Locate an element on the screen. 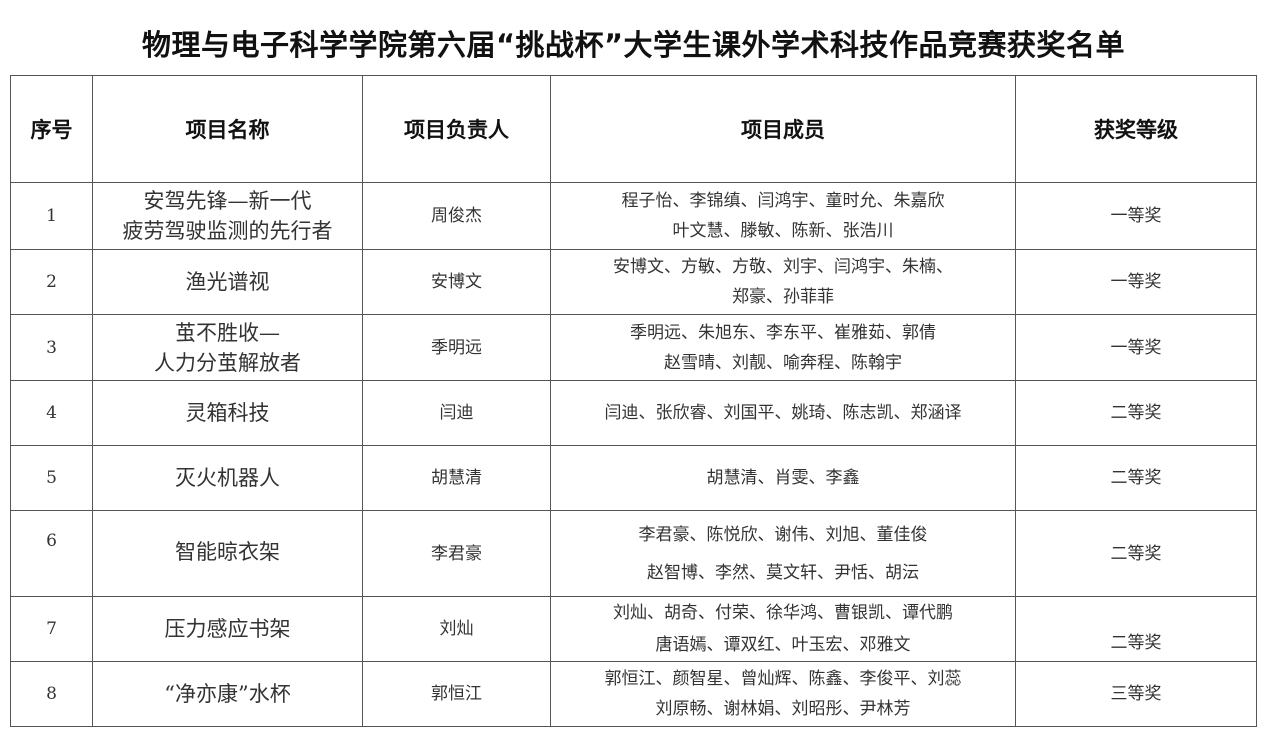 This screenshot has width=1267, height=750. header-leader: 项目负责人 is located at coordinates (456, 129).